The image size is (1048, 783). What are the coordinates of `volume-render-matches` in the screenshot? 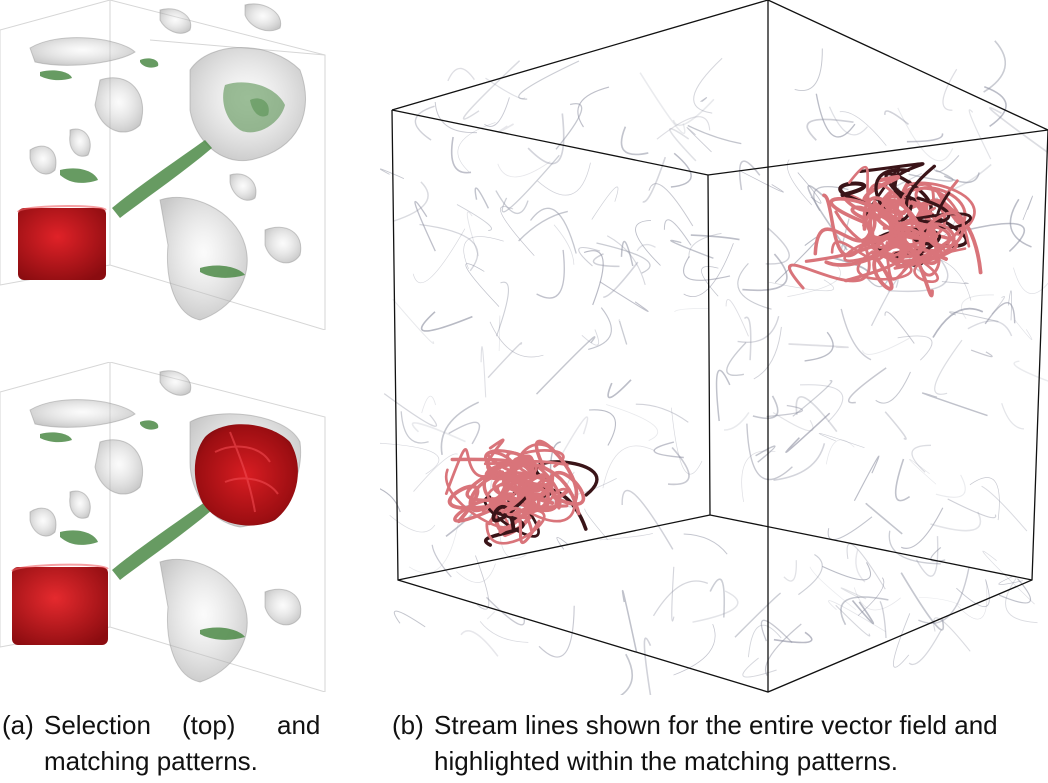 It's located at (165, 527).